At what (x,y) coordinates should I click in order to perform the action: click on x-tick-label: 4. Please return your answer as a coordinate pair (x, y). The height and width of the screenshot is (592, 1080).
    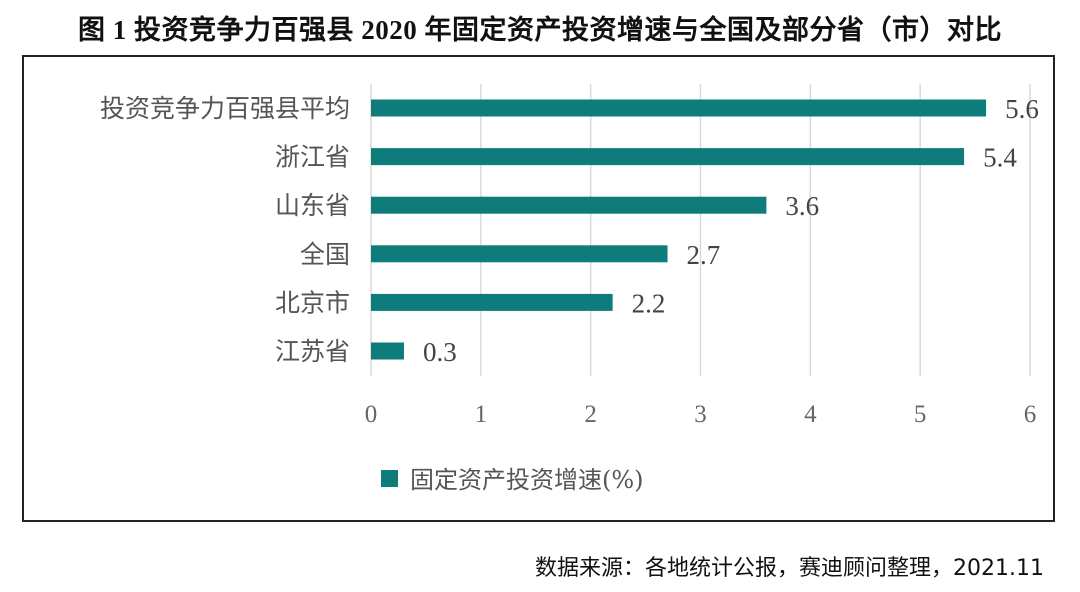
    Looking at the image, I should click on (810, 414).